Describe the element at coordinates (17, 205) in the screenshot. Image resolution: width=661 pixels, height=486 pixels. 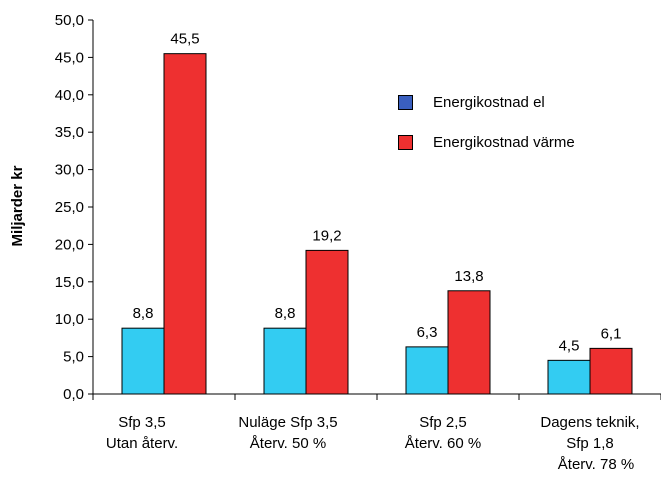
I see `y-axis-label: Miljarder kr` at that location.